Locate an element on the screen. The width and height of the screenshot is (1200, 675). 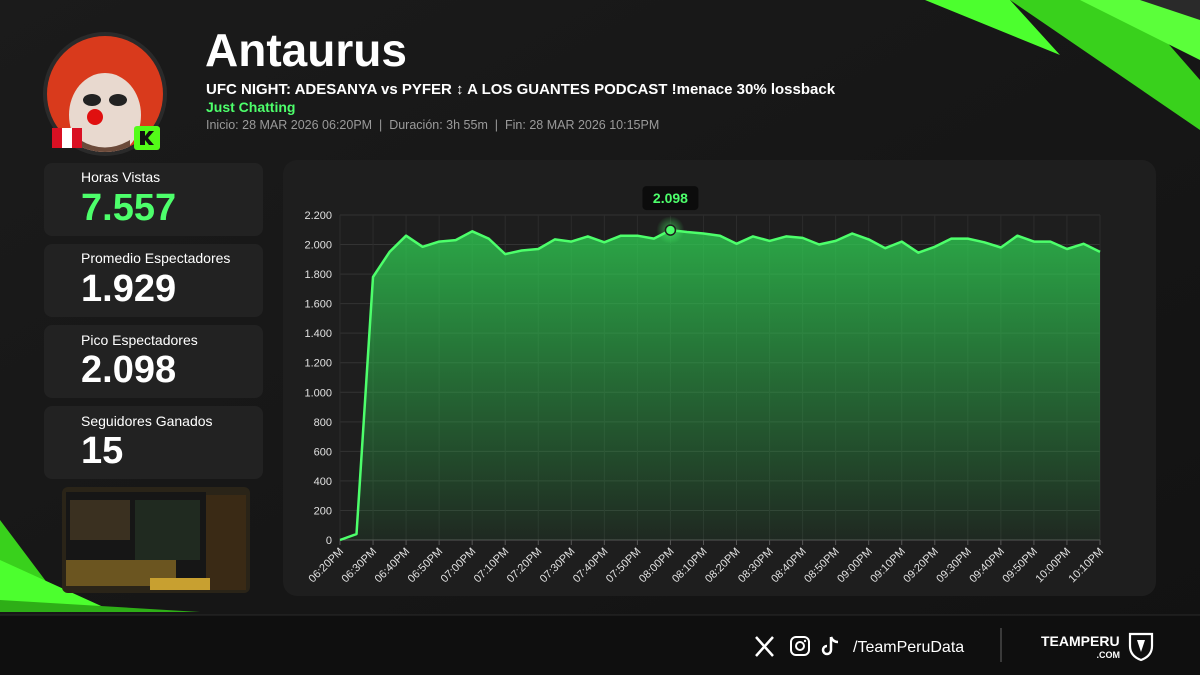
y-tick-label: 2.000 is located at coordinates (318, 246).